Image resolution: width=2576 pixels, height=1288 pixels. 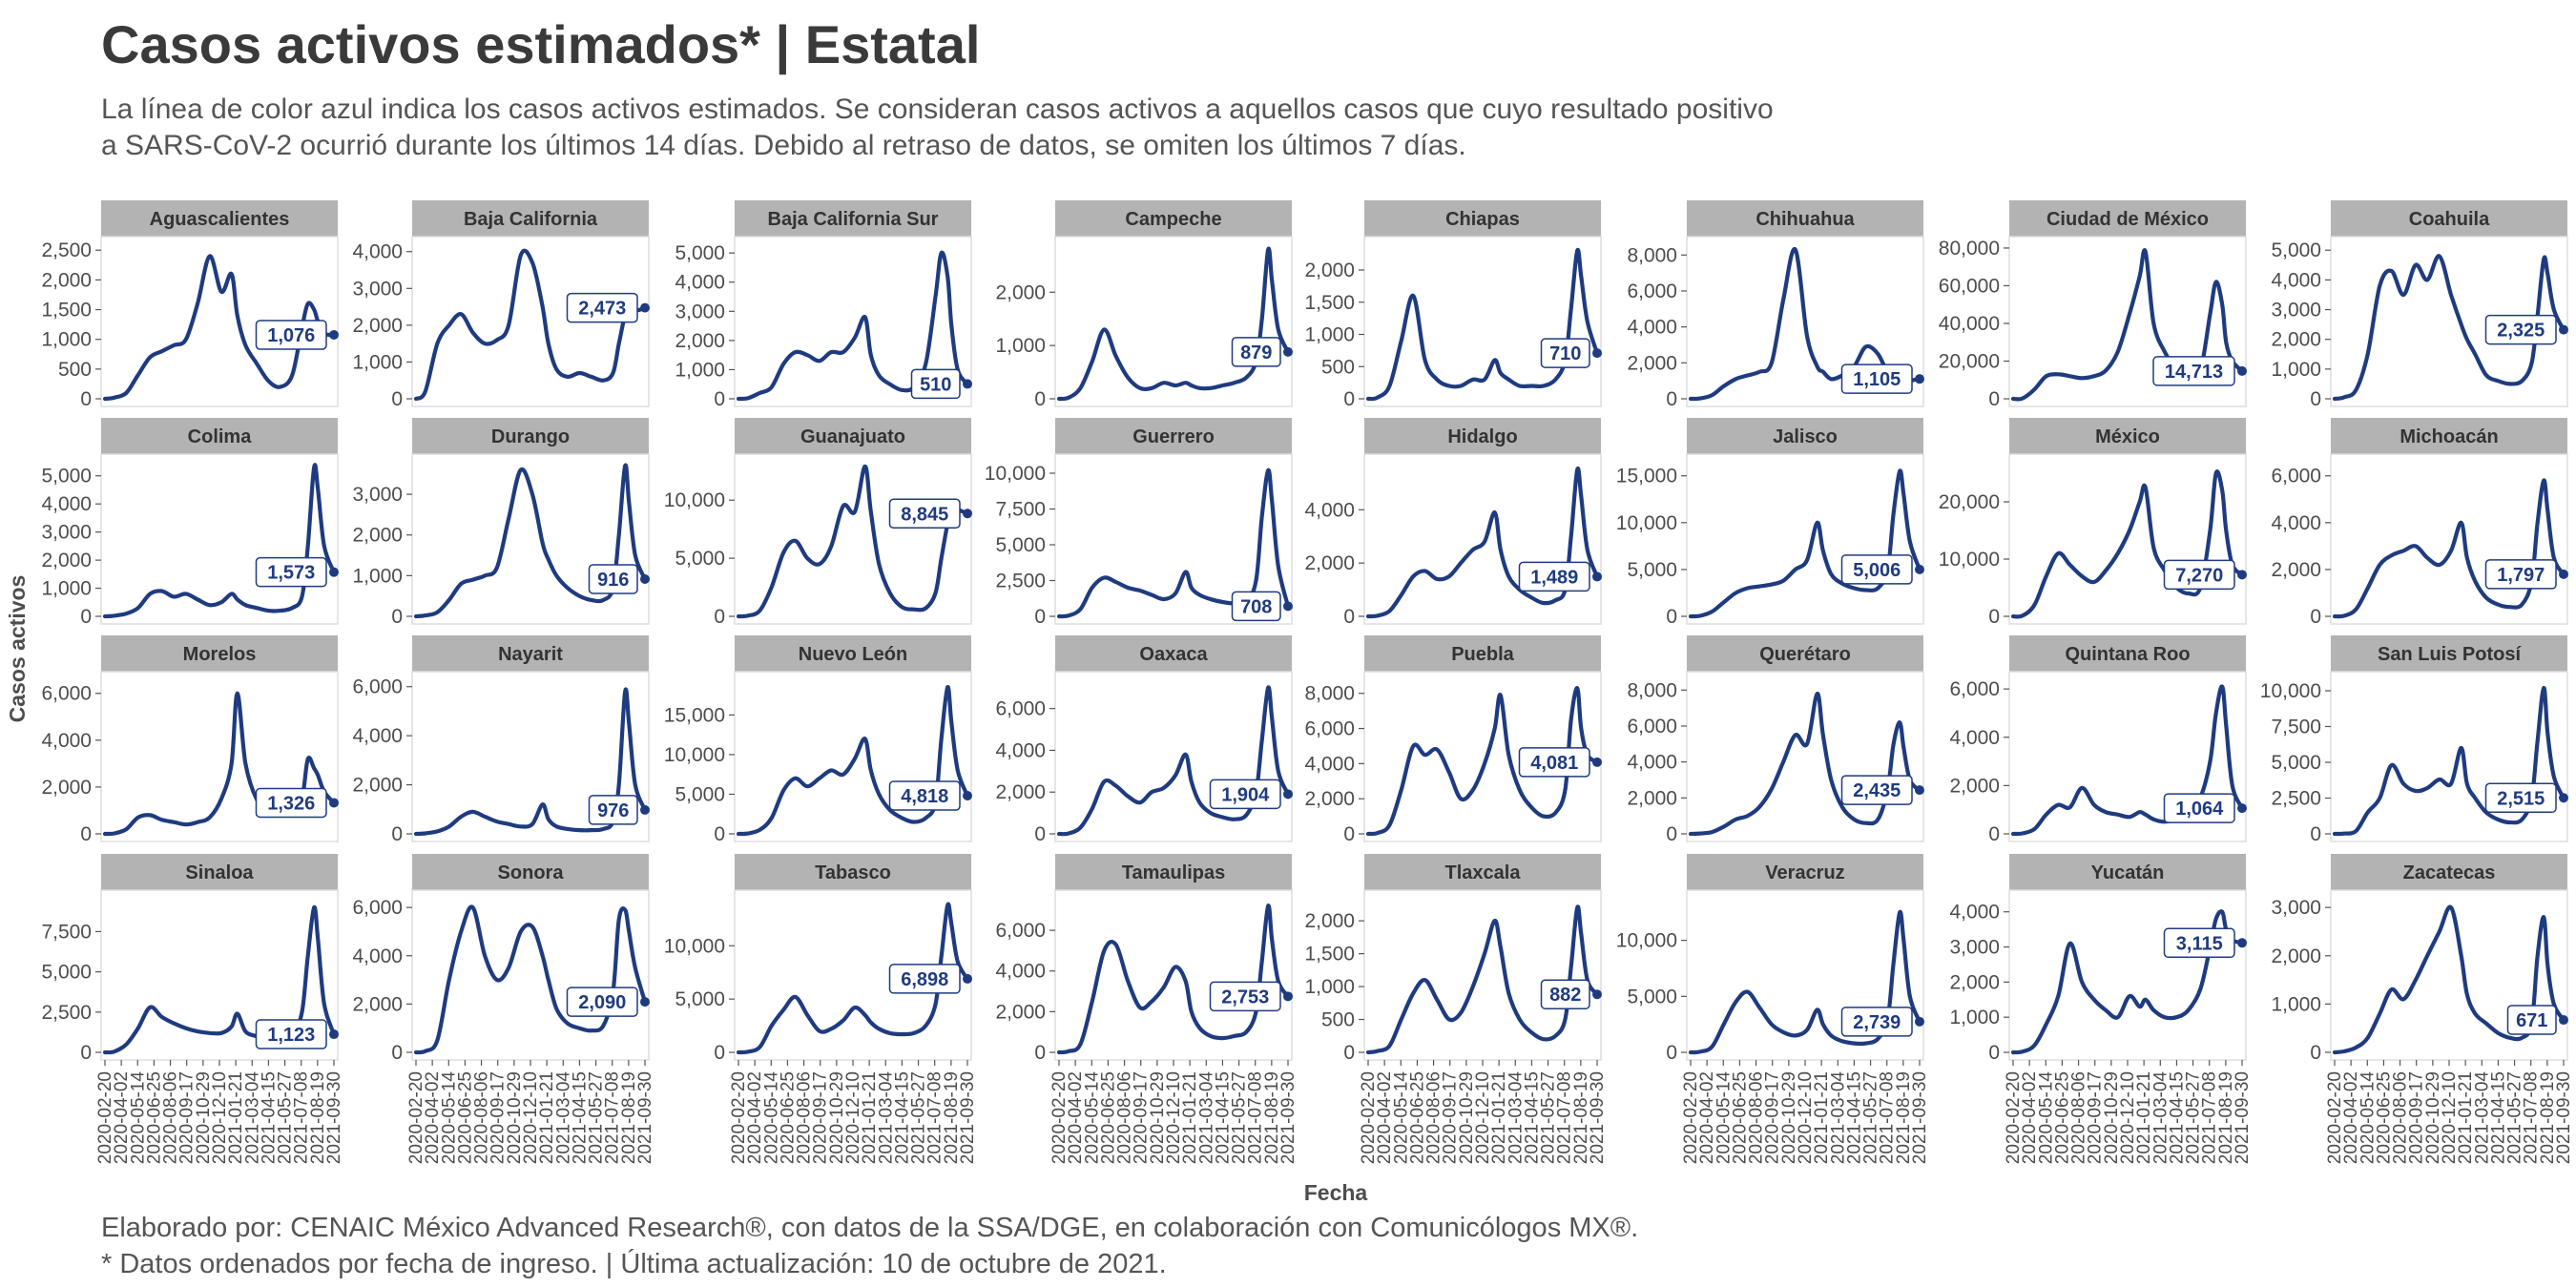 What do you see at coordinates (1969, 502) in the screenshot?
I see `y-tick-label: 20,000` at bounding box center [1969, 502].